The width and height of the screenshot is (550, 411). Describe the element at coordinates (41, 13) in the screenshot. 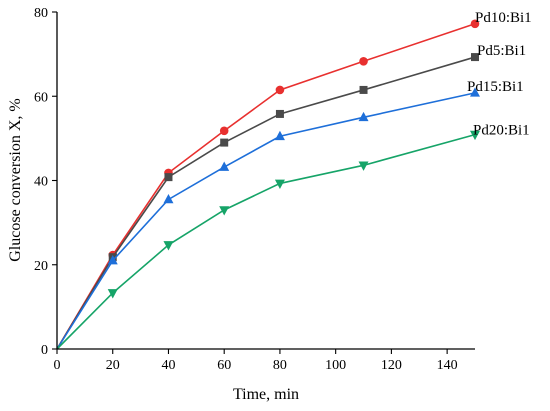

I see `y-tick-label: 80` at that location.